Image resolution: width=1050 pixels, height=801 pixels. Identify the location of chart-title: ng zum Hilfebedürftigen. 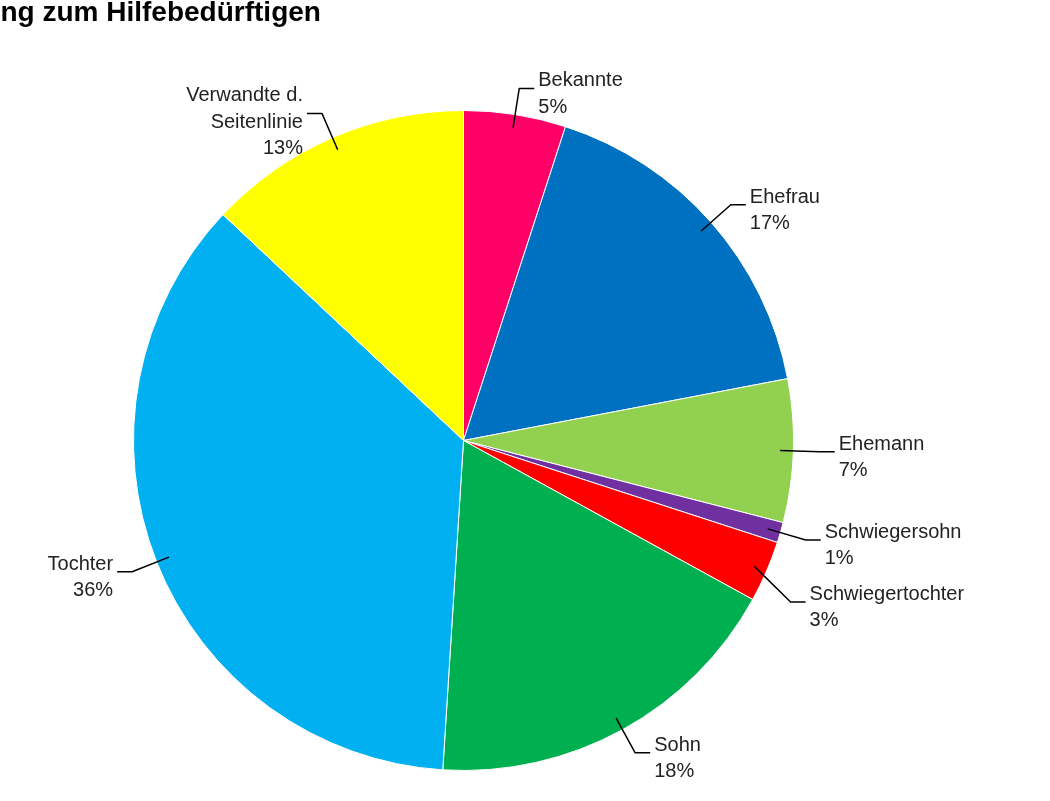
(160, 13).